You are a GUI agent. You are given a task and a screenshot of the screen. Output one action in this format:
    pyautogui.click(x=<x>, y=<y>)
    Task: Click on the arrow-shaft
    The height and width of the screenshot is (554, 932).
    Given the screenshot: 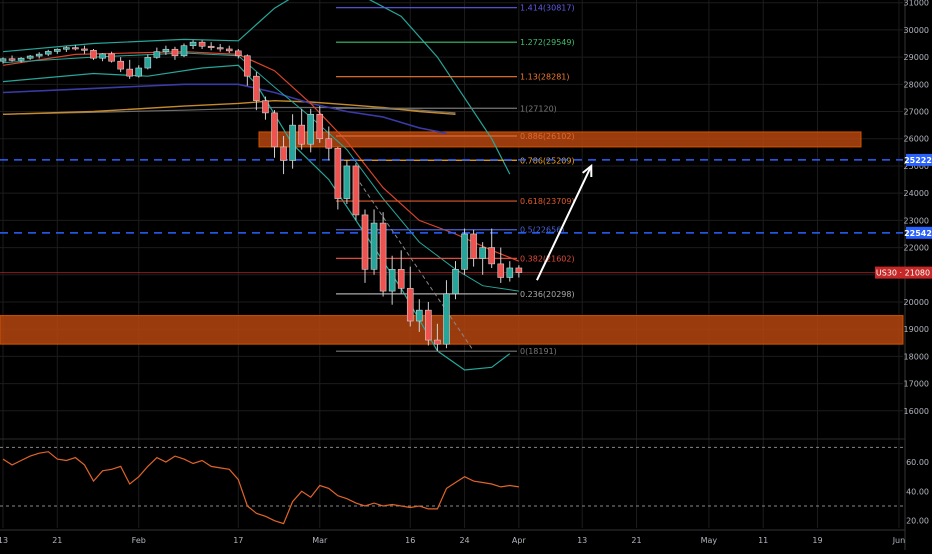 What is the action you would take?
    pyautogui.click(x=564, y=223)
    